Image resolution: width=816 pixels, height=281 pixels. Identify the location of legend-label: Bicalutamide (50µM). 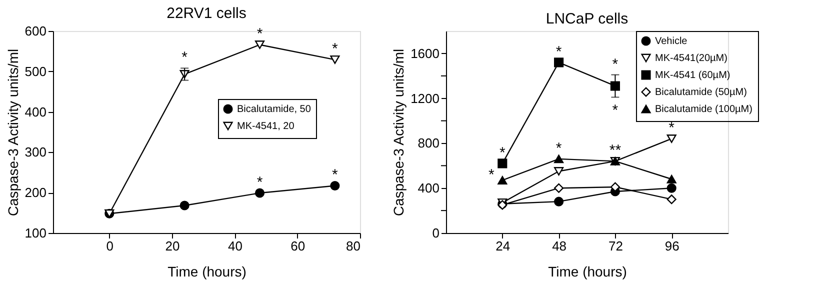
(701, 92).